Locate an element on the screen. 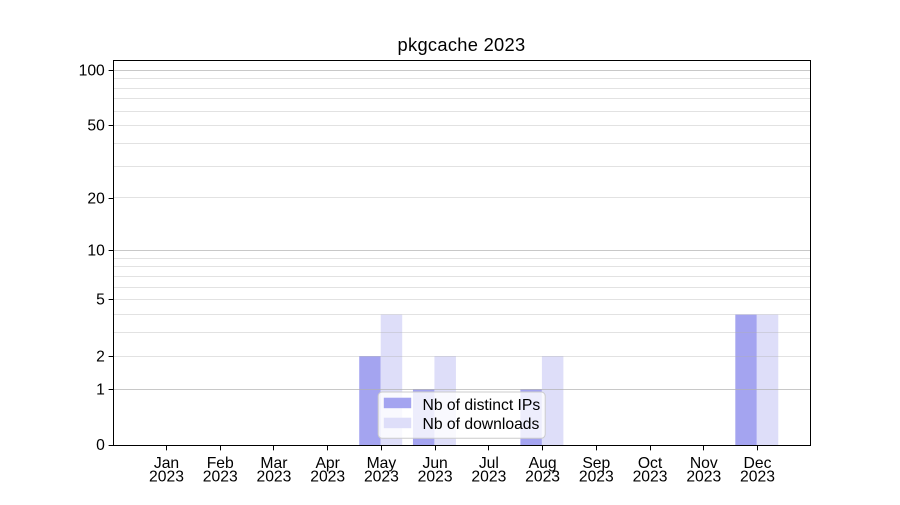 This screenshot has width=900, height=505. svg-text: pkgcache 2023 is located at coordinates (462, 44).